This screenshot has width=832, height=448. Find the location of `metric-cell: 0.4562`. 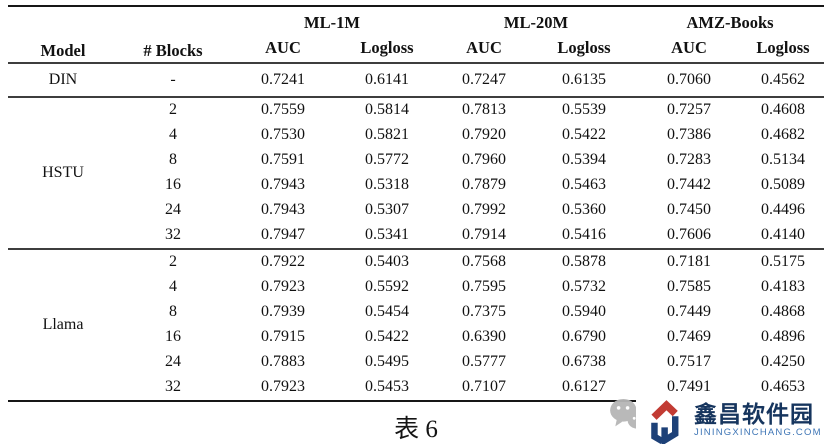

metric-cell: 0.4562 is located at coordinates (783, 79).